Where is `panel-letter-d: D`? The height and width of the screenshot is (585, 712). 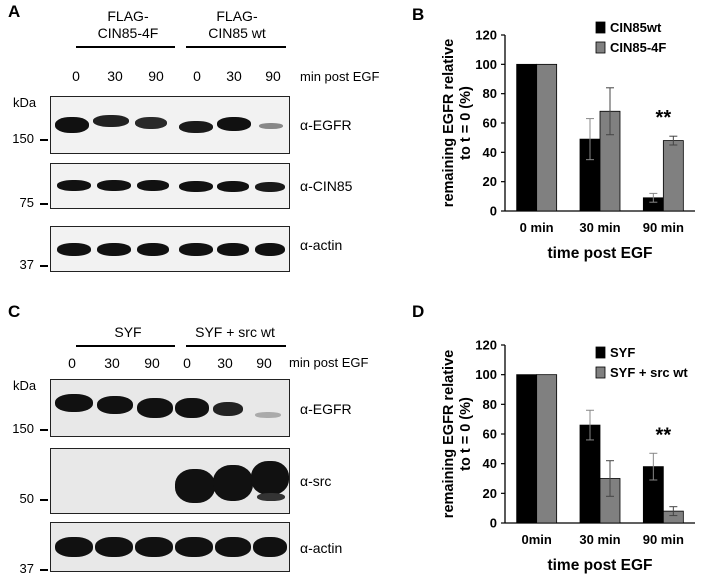
panel-letter-d: D is located at coordinates (418, 311).